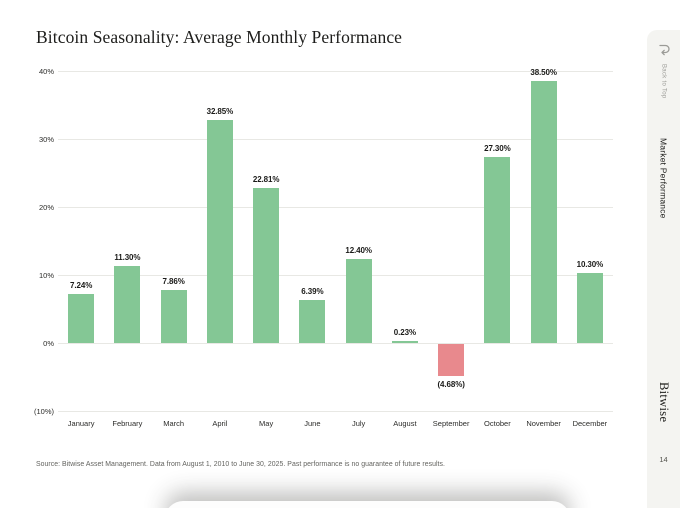 The image size is (680, 508). Describe the element at coordinates (663, 459) in the screenshot. I see `page-number: 14` at that location.